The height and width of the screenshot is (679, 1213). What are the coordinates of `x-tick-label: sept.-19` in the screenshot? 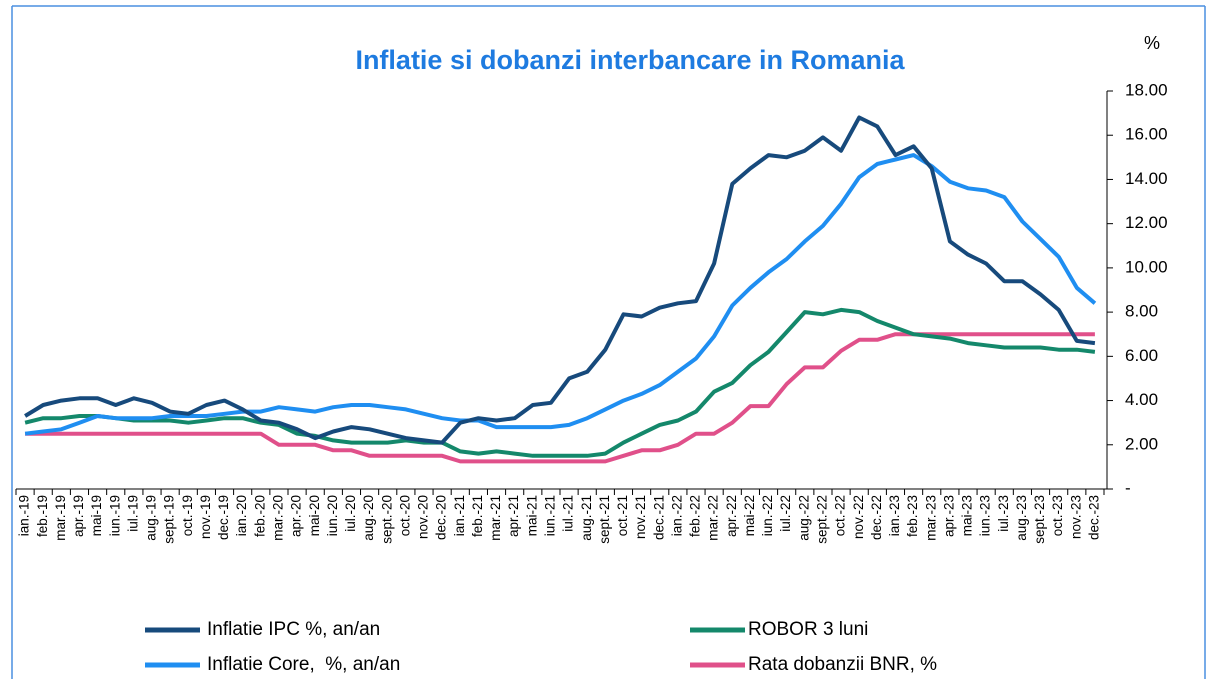 It's located at (169, 519).